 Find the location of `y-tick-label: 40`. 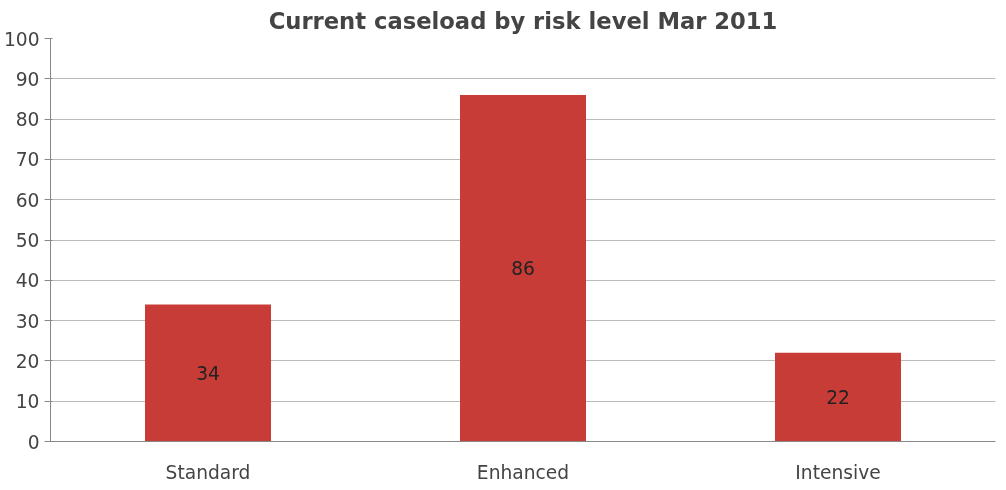

y-tick-label: 40 is located at coordinates (27, 281).